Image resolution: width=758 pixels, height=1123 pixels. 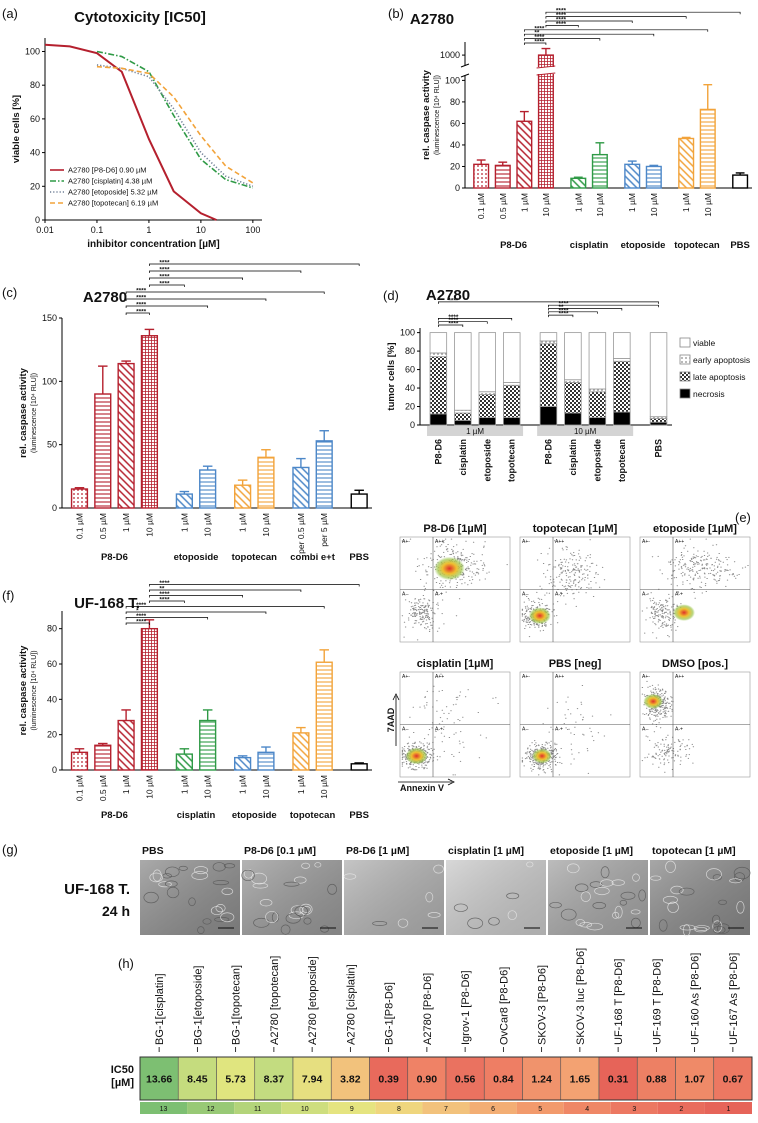 What do you see at coordinates (274, 1080) in the screenshot?
I see `cell-value: 8.37` at bounding box center [274, 1080].